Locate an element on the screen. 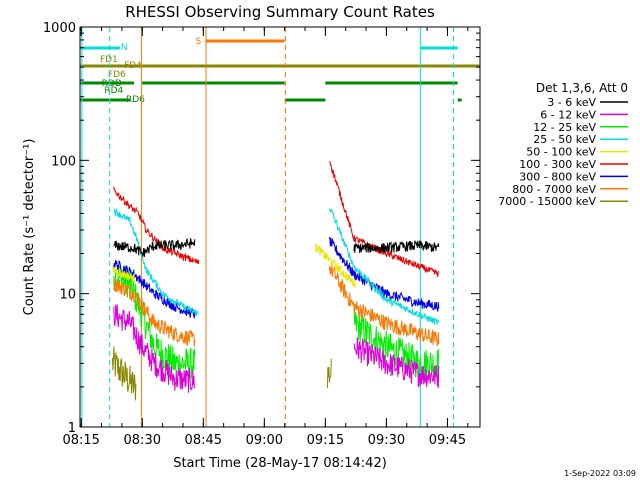 This screenshot has width=640, height=480. legend-label: 25 - 50 keV is located at coordinates (564, 139).